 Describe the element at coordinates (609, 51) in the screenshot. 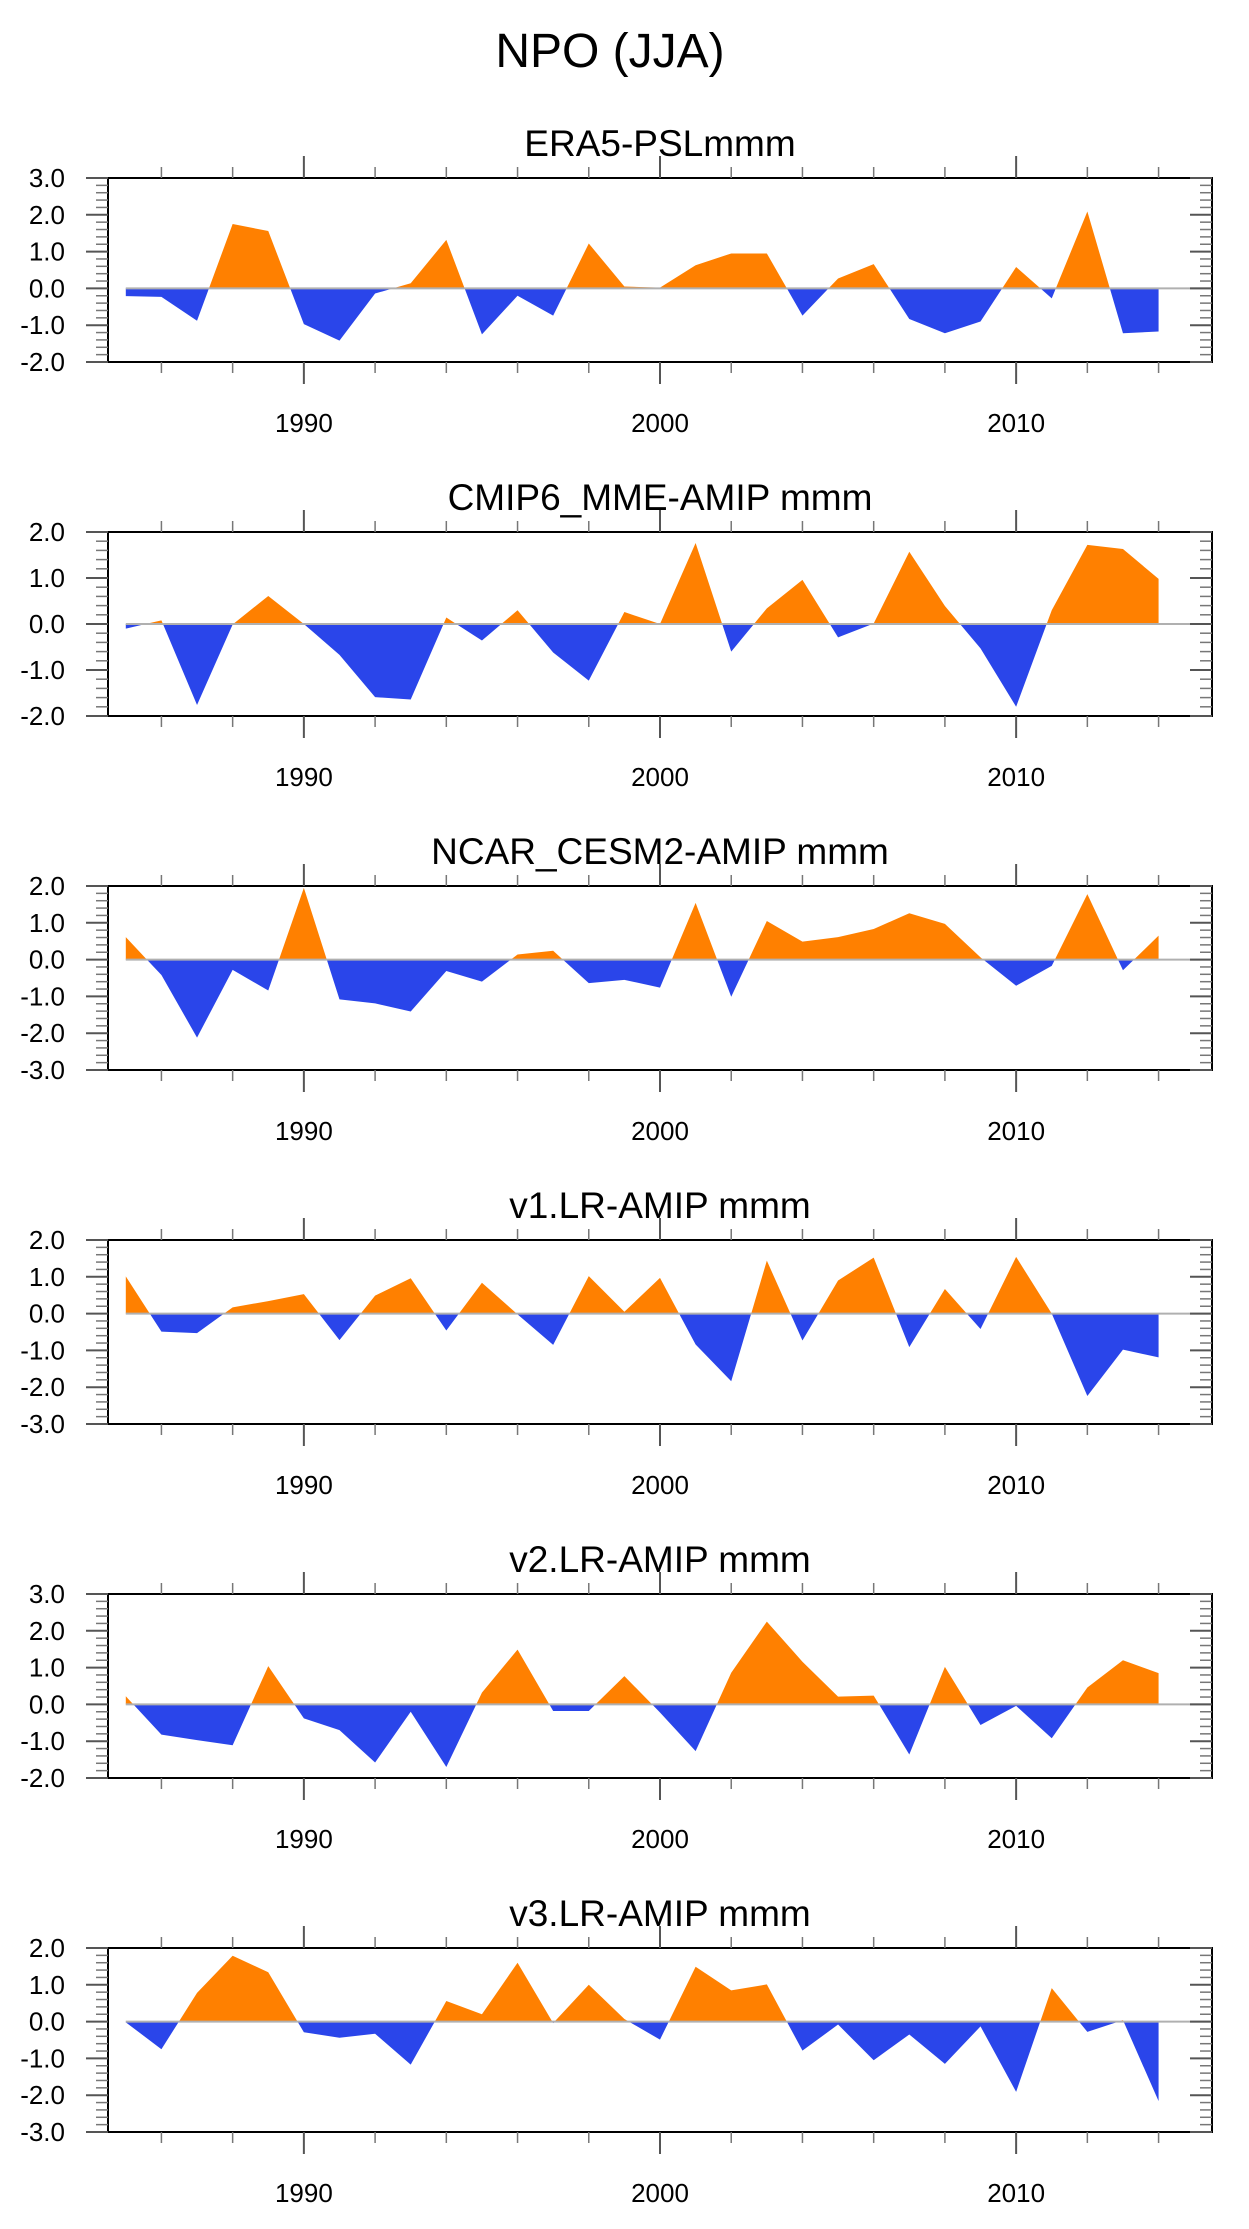

I see `figure-title: NPO (JJA)` at that location.